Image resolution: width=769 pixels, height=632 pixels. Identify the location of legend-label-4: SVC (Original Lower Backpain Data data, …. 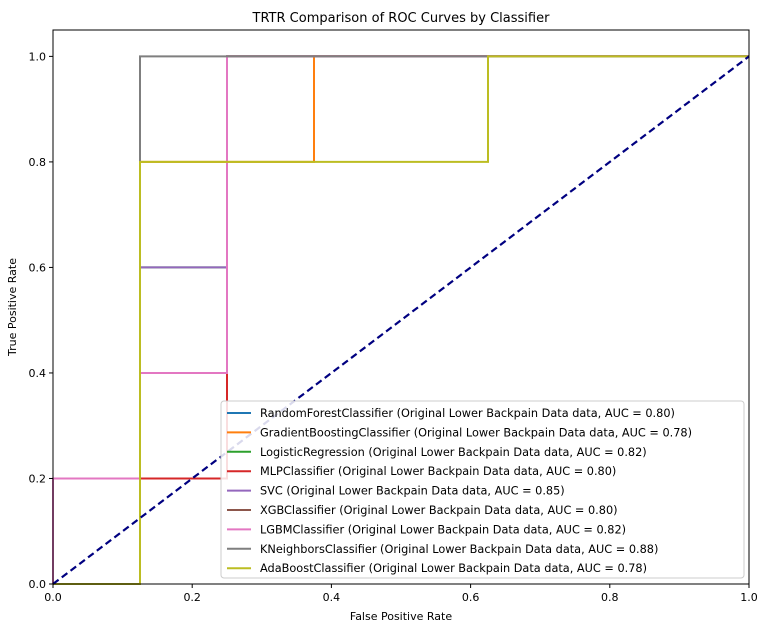
(412, 491).